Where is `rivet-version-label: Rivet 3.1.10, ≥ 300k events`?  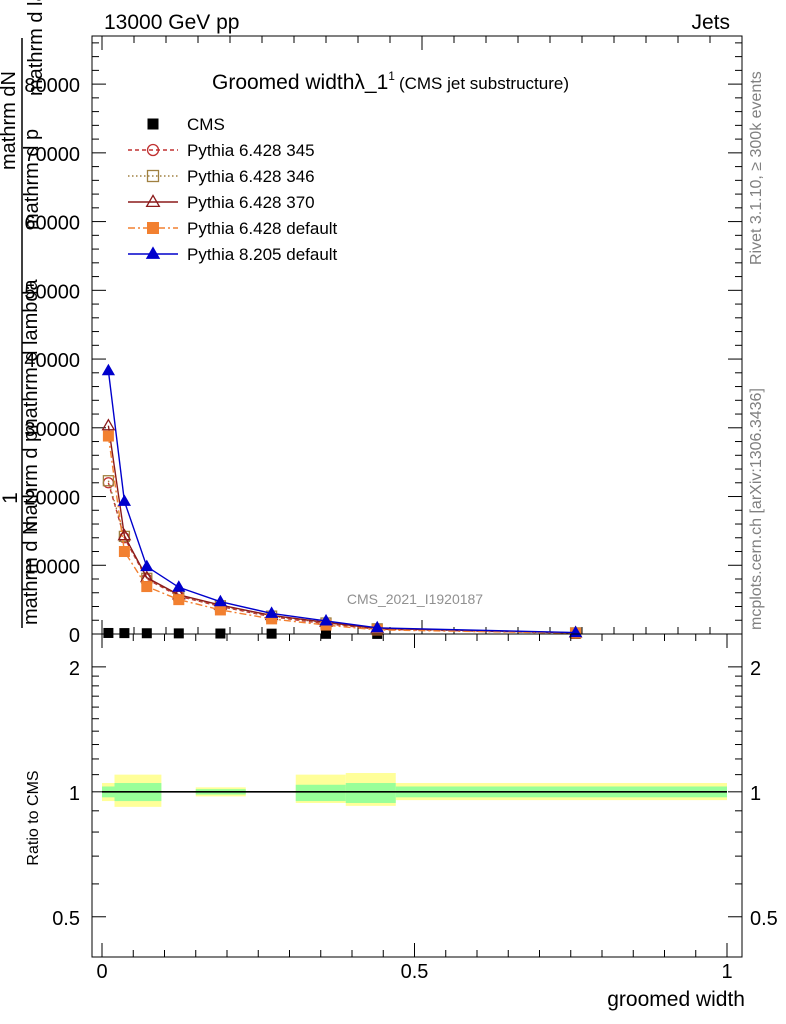
rivet-version-label: Rivet 3.1.10, ≥ 300k events is located at coordinates (756, 168).